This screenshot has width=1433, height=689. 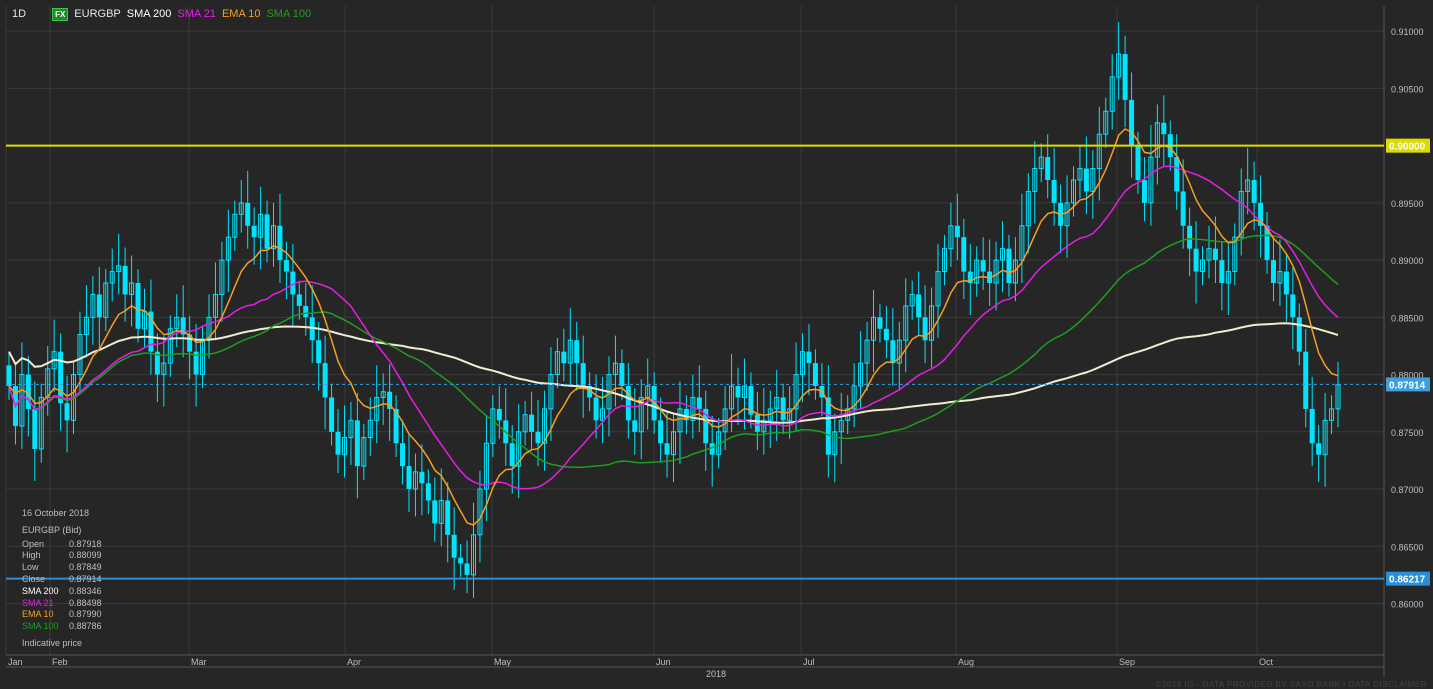 What do you see at coordinates (85, 614) in the screenshot?
I see `info-value: 0.87990` at bounding box center [85, 614].